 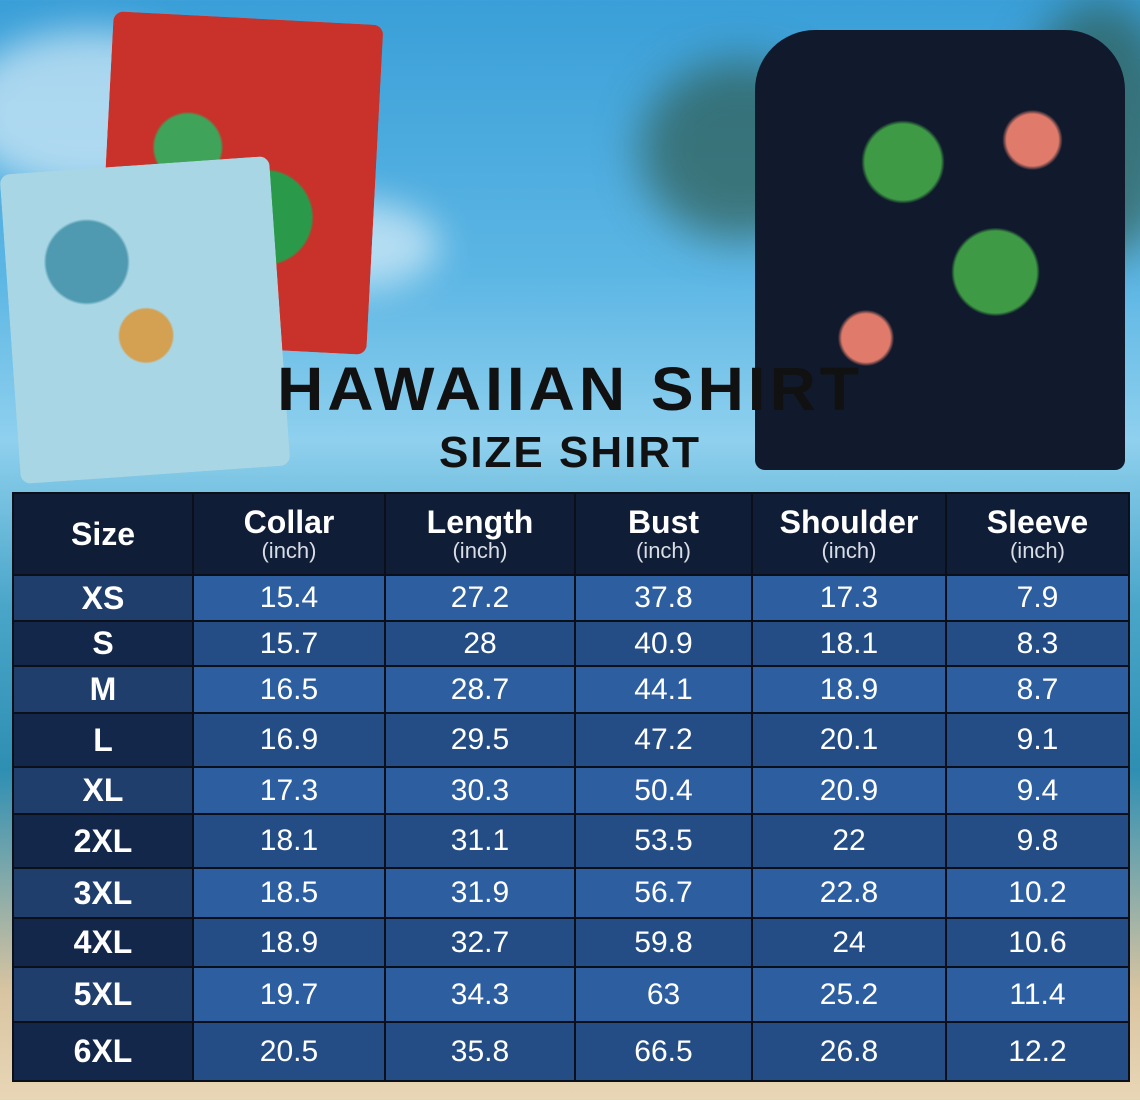 What do you see at coordinates (480, 893) in the screenshot?
I see `measurement-cell: 31.9` at bounding box center [480, 893].